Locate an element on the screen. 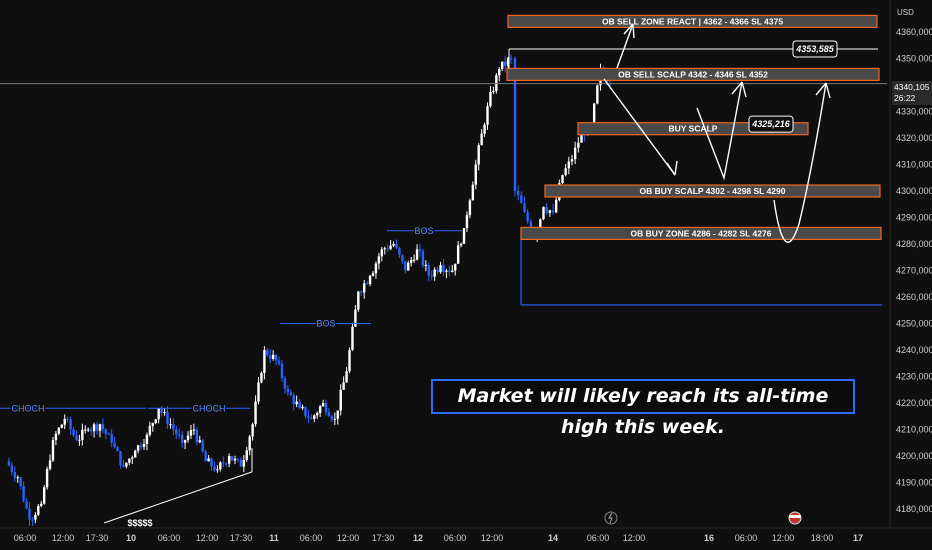 Image resolution: width=932 pixels, height=550 pixels. x-tick-label: 12:00 is located at coordinates (783, 538).